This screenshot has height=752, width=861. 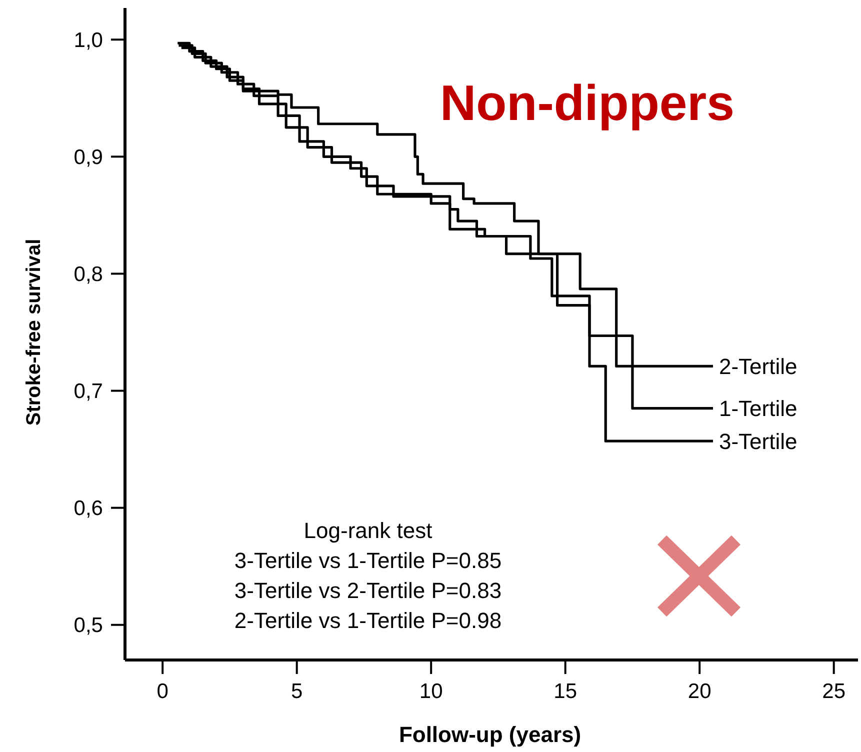 I want to click on annotation: 3-Tertile vs 1-Tertile P=0.85, so click(x=368, y=560).